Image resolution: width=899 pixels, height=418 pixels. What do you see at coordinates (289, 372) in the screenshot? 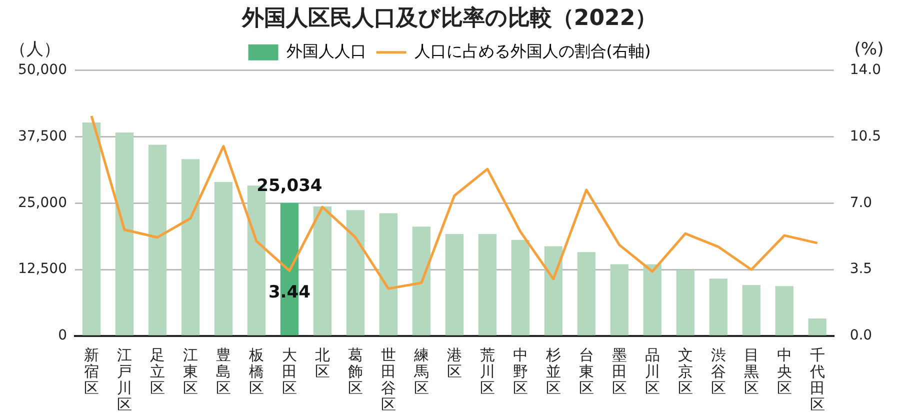
I see `x-tick-label: 大田区` at bounding box center [289, 372].